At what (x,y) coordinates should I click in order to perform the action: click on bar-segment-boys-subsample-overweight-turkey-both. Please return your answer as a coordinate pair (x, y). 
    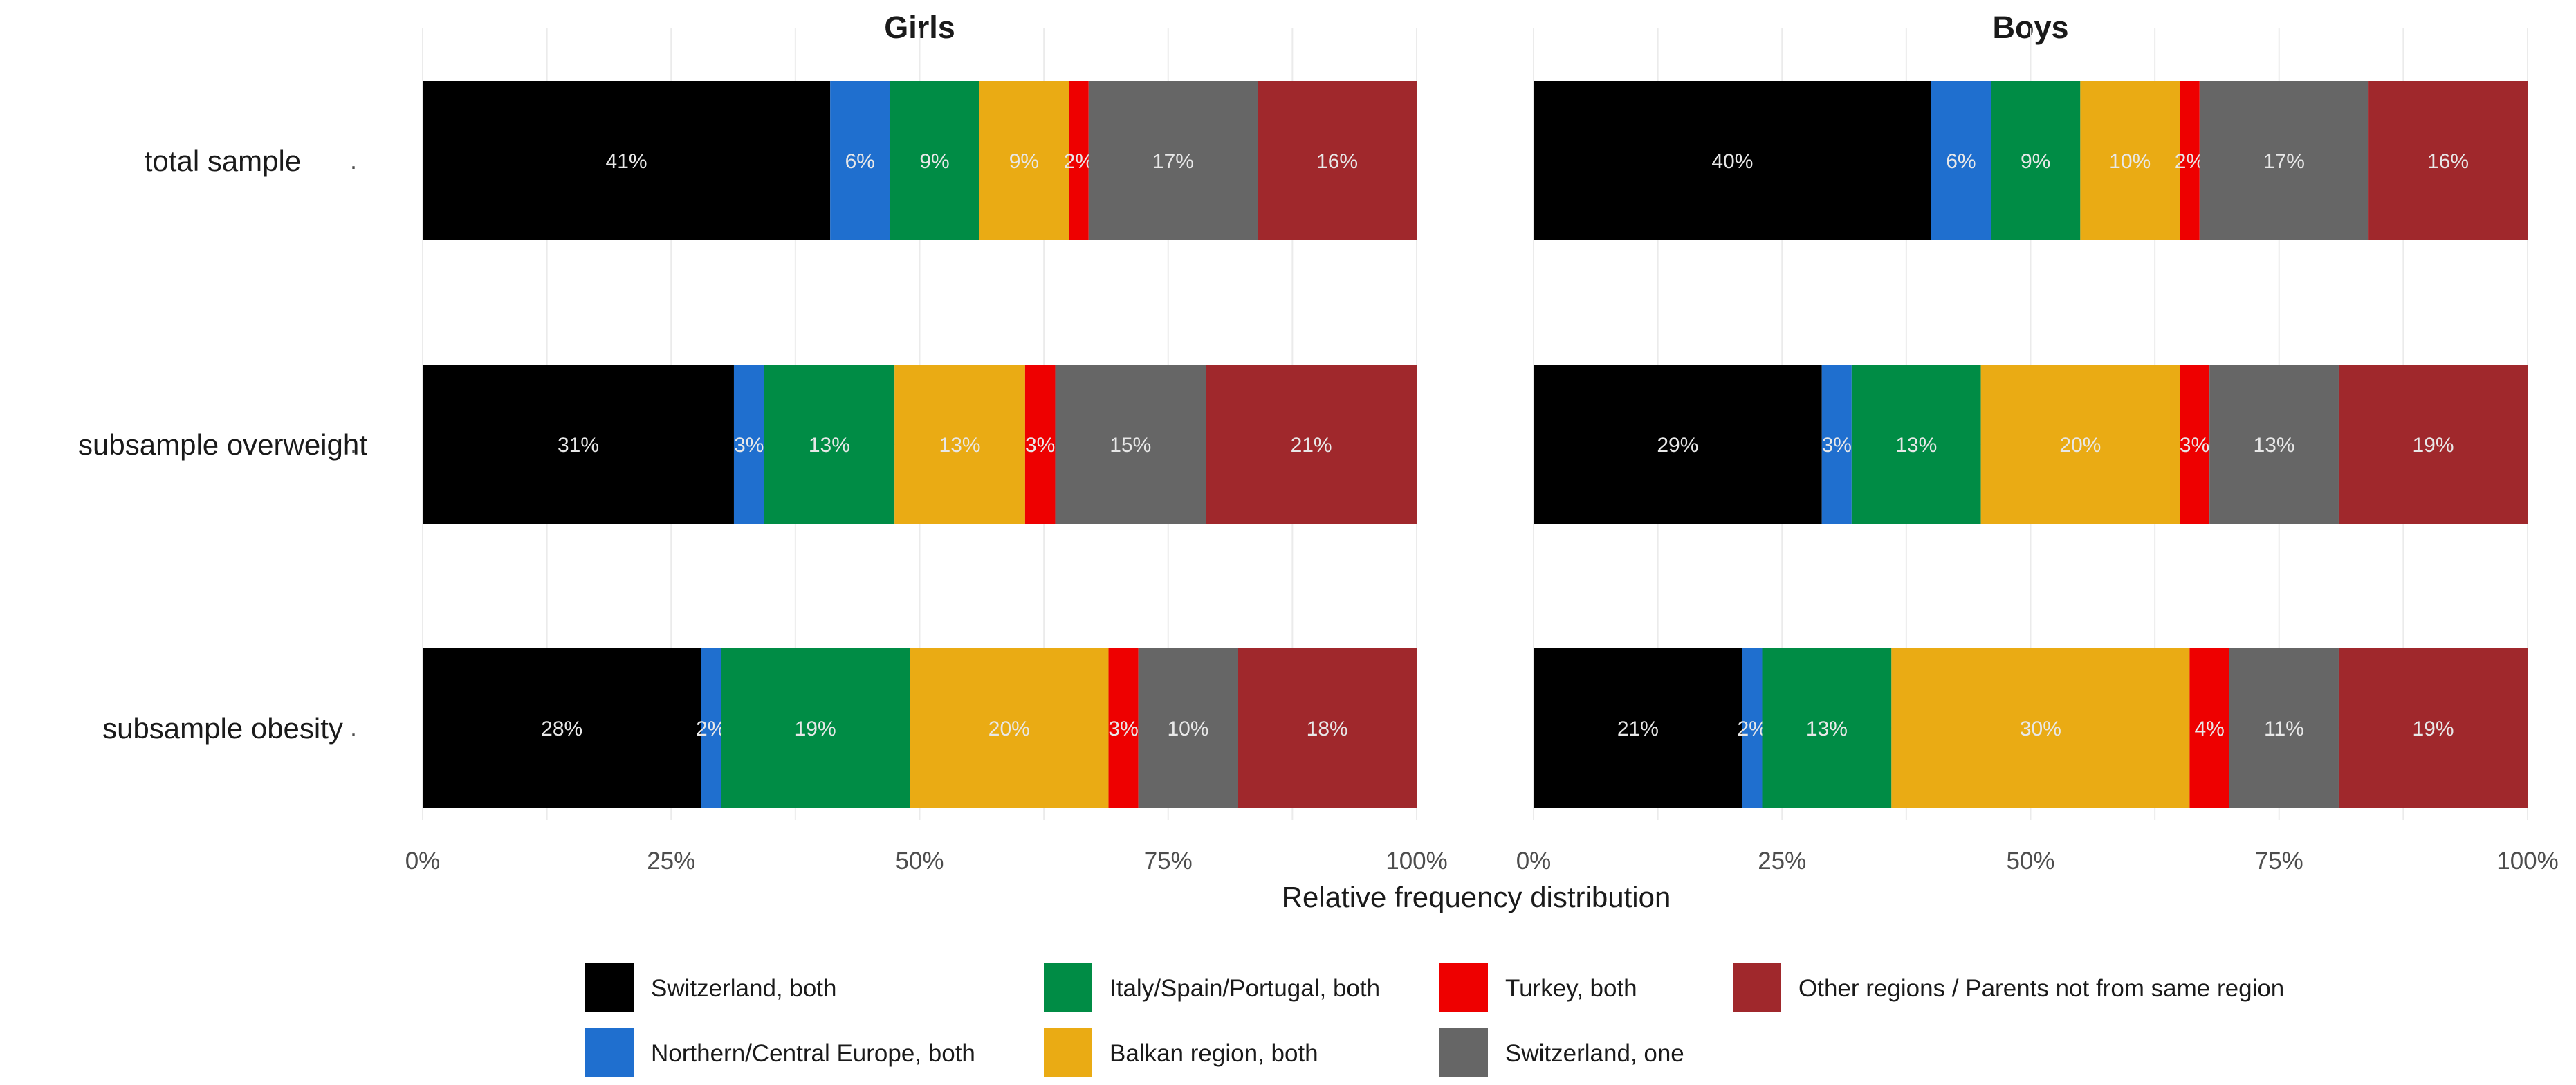
    Looking at the image, I should click on (2195, 444).